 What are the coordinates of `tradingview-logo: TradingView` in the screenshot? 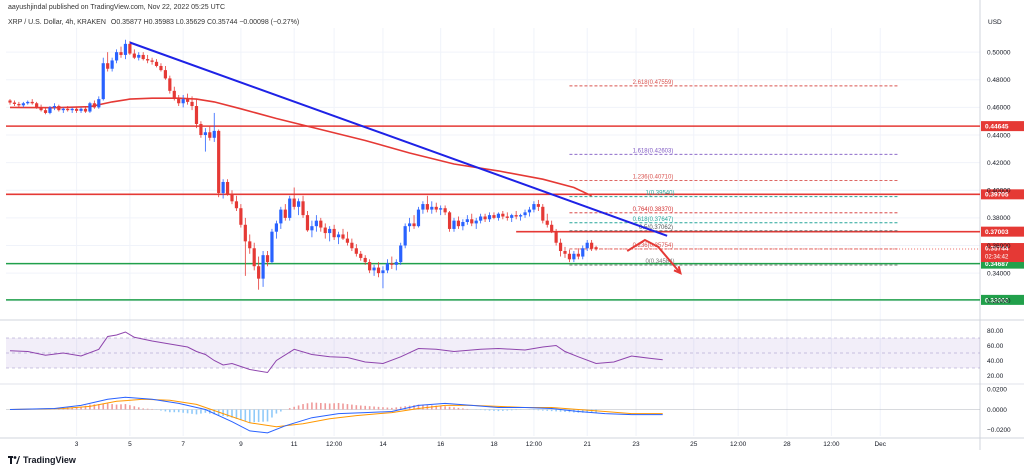 It's located at (42, 460).